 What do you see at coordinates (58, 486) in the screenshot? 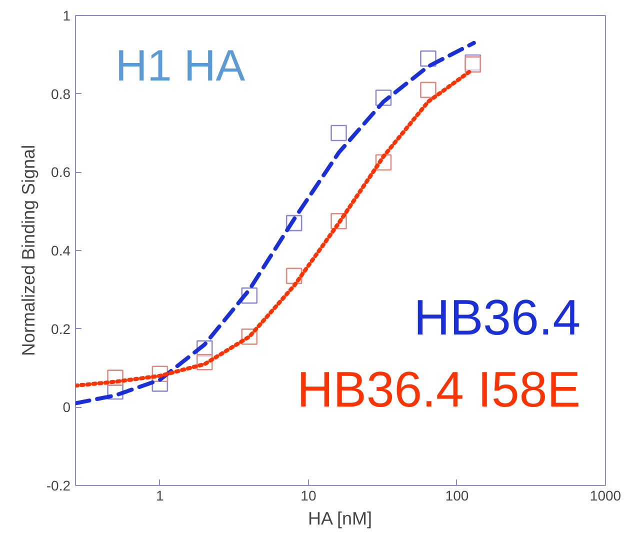
I see `y-tick-label: -0.2` at bounding box center [58, 486].